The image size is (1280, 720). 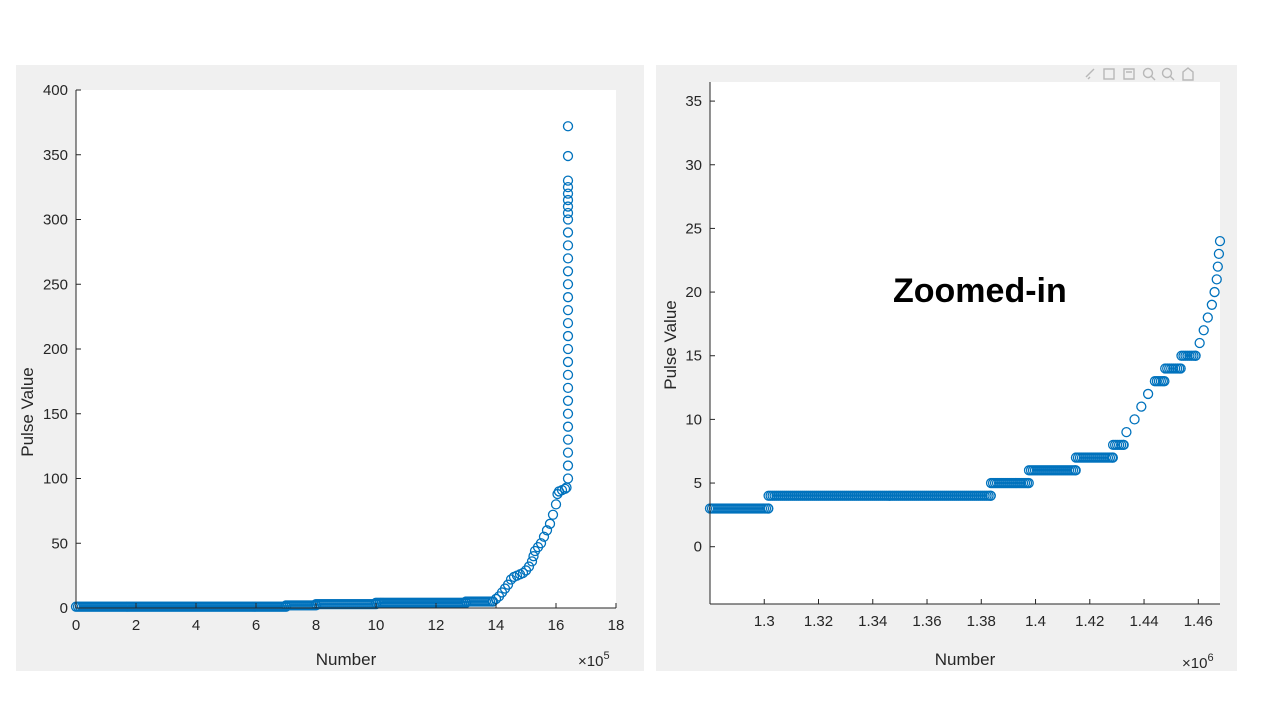 I want to click on y-tick-label: 25, so click(x=693, y=228).